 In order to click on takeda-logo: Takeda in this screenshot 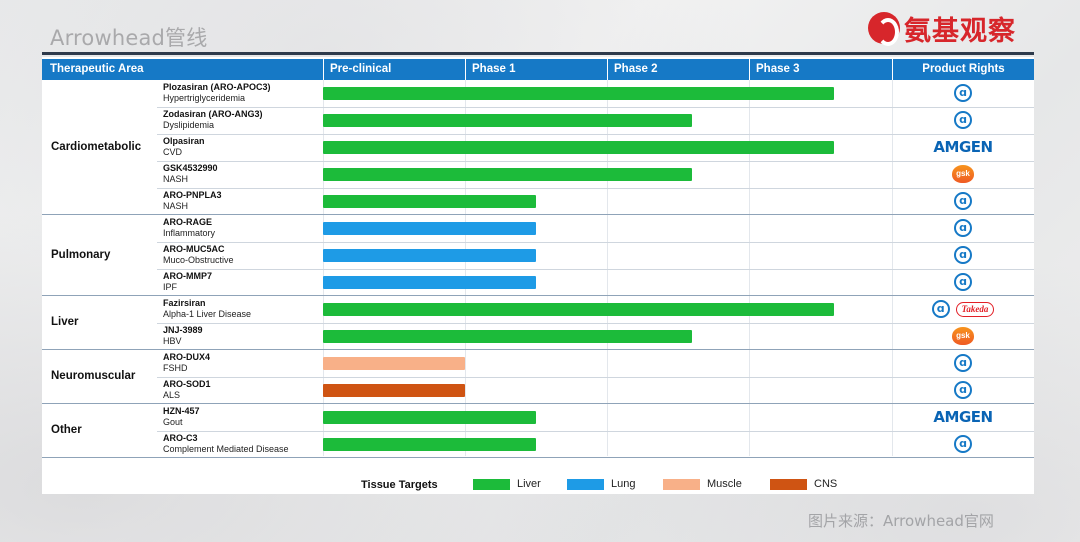, I will do `click(975, 309)`.